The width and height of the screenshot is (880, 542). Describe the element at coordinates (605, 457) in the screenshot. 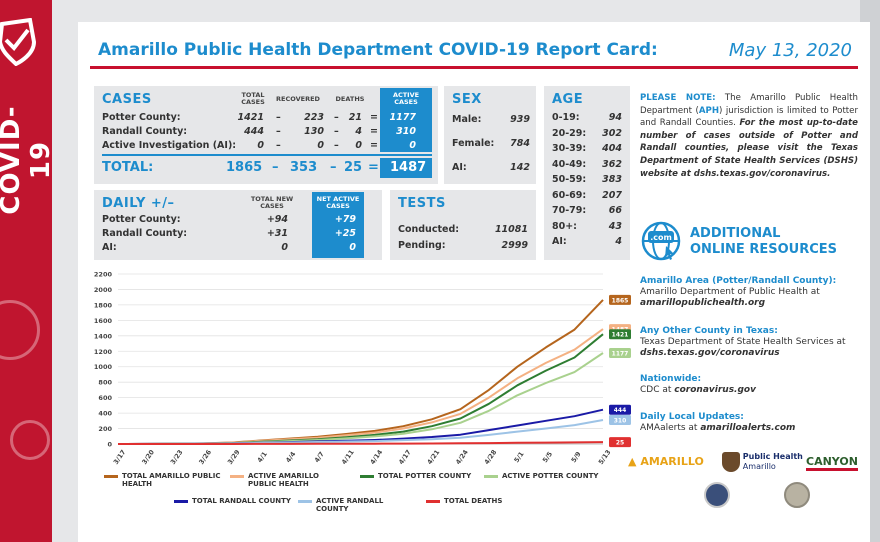

I see `x-tick-label: 5/13` at that location.